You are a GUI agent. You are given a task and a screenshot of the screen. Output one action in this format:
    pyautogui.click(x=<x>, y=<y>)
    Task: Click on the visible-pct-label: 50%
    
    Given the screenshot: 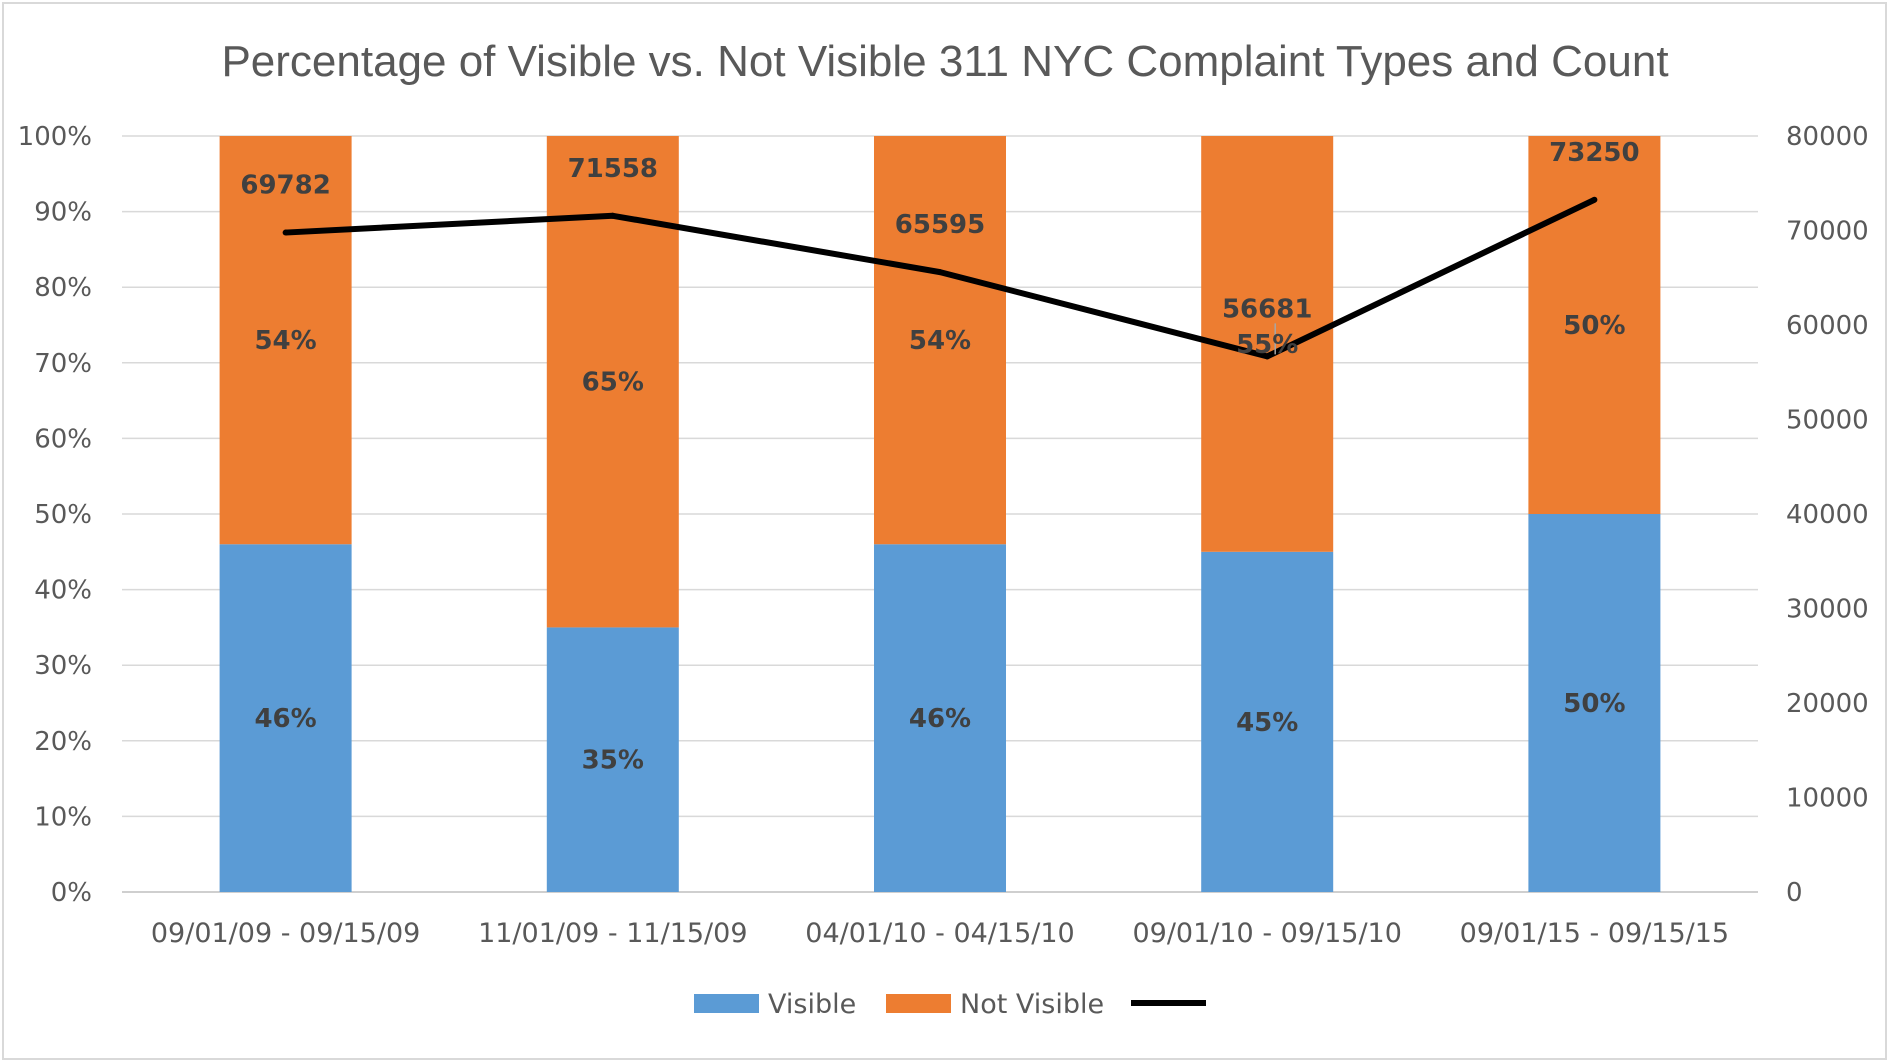 What is the action you would take?
    pyautogui.click(x=1594, y=704)
    